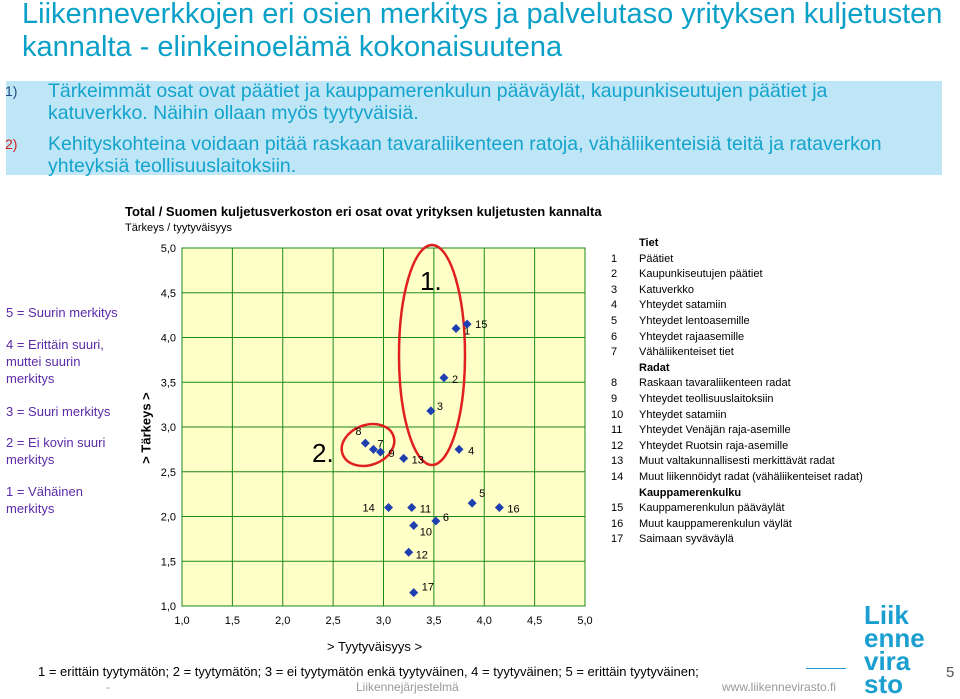 Image resolution: width=960 pixels, height=699 pixels. Describe the element at coordinates (44, 500) in the screenshot. I see `scale-item-1: 1 = Vähäinen merkitys` at that location.